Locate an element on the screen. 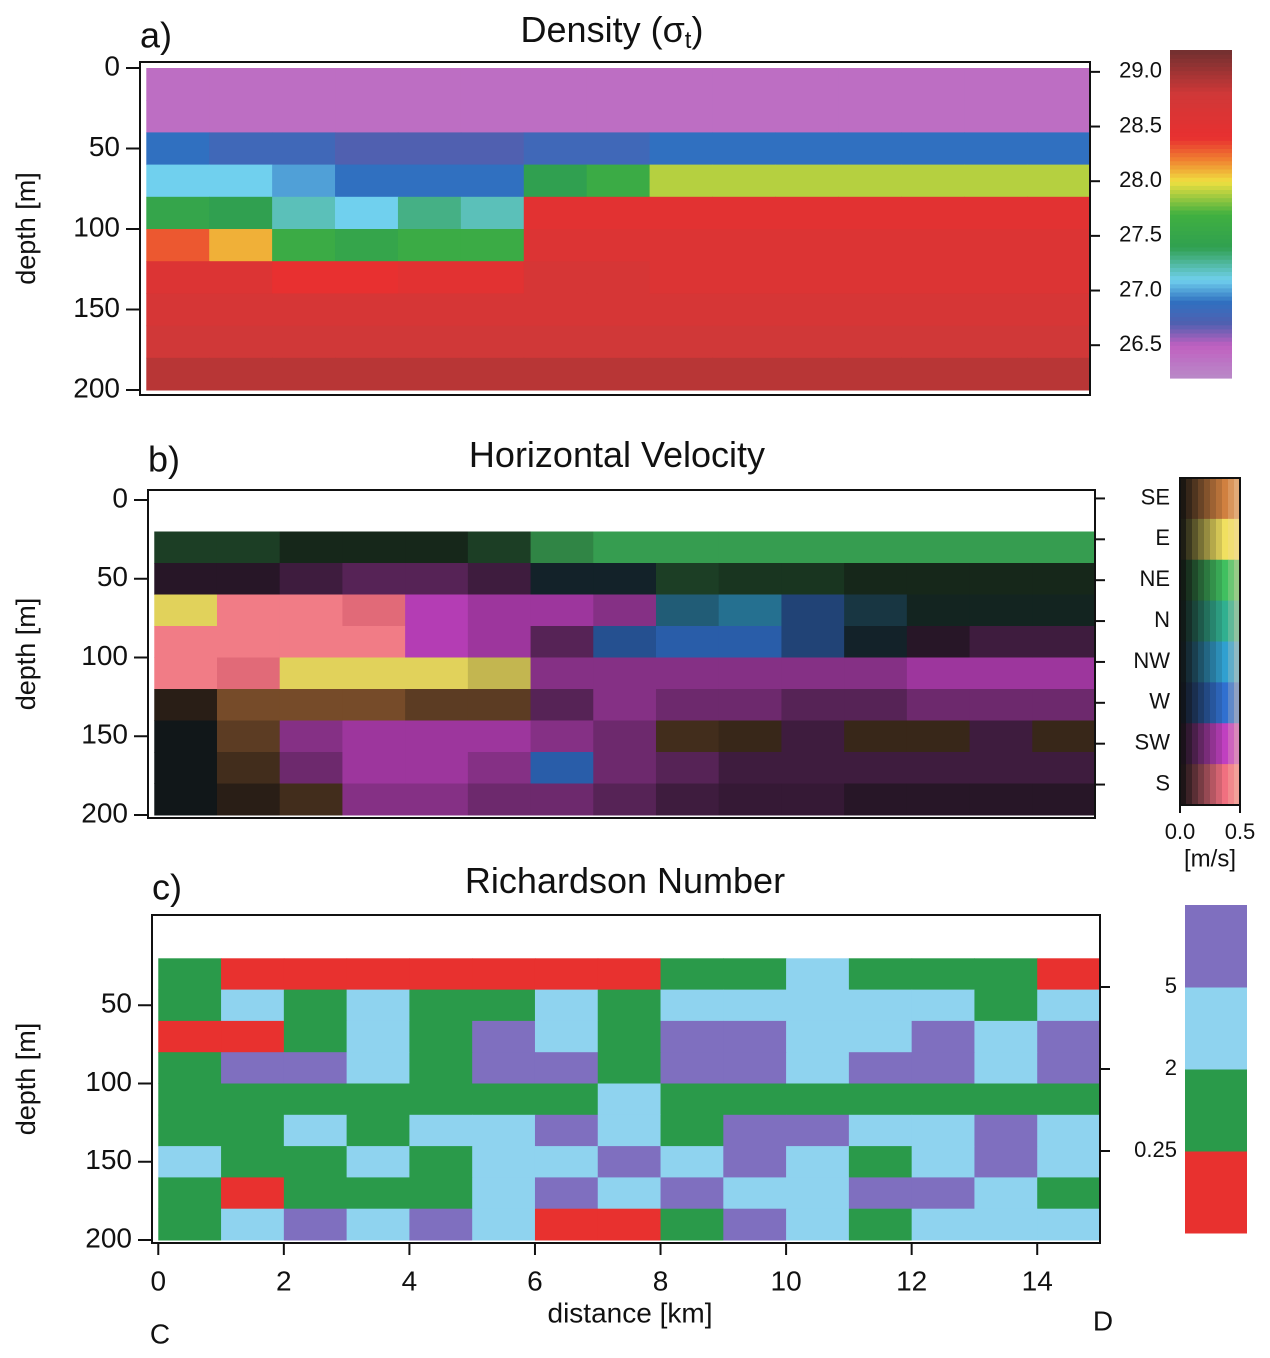 The image size is (1270, 1358). colorbar-tick-label: 28.5 is located at coordinates (1140, 124).